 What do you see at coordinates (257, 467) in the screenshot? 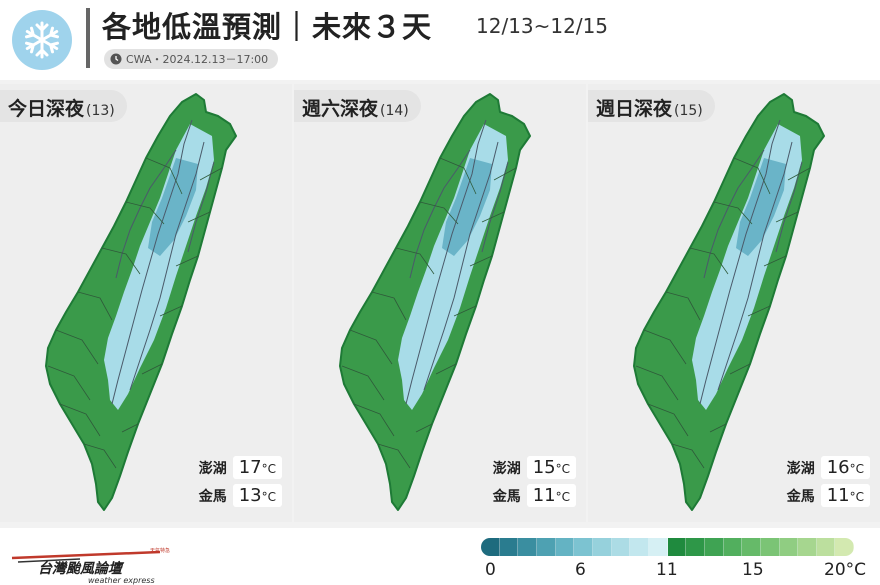
I see `island-temp: 17°C` at bounding box center [257, 467].